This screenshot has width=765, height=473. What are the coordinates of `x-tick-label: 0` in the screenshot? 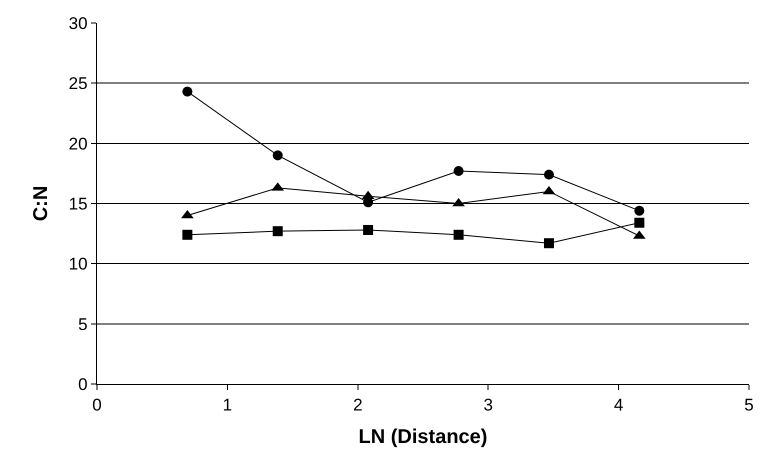 It's located at (97, 404).